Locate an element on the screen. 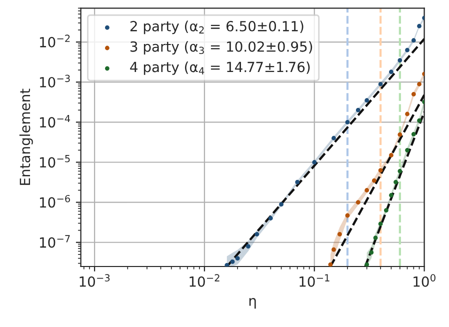 The image size is (449, 327). x-tick-label: 10$^{−1}$ is located at coordinates (315, 280).